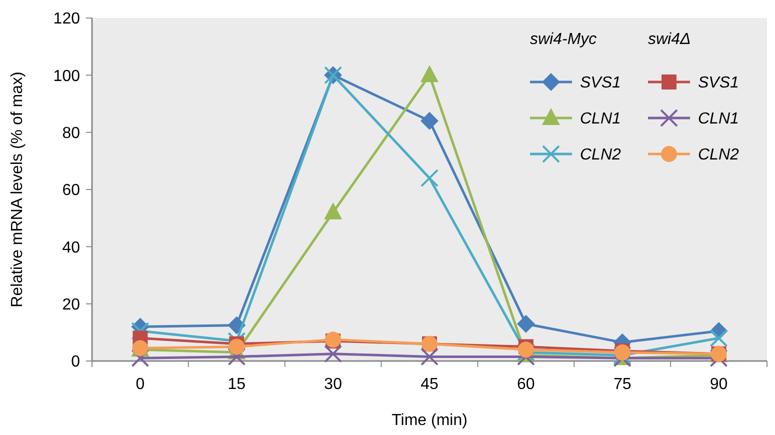 Image resolution: width=775 pixels, height=435 pixels. I want to click on x-axis-title: Time (min), so click(430, 420).